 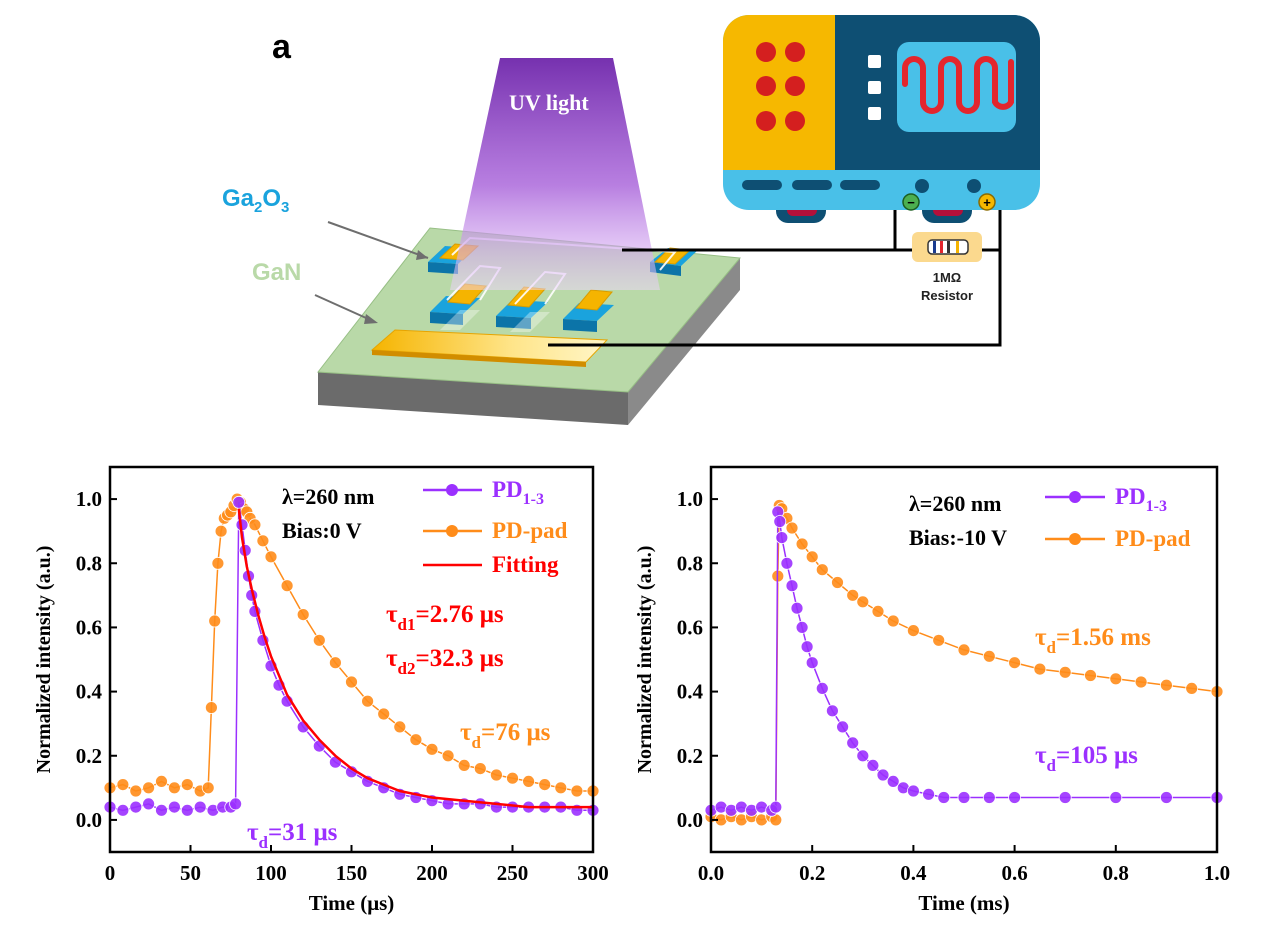 I want to click on substrate-side-right, so click(x=684, y=341).